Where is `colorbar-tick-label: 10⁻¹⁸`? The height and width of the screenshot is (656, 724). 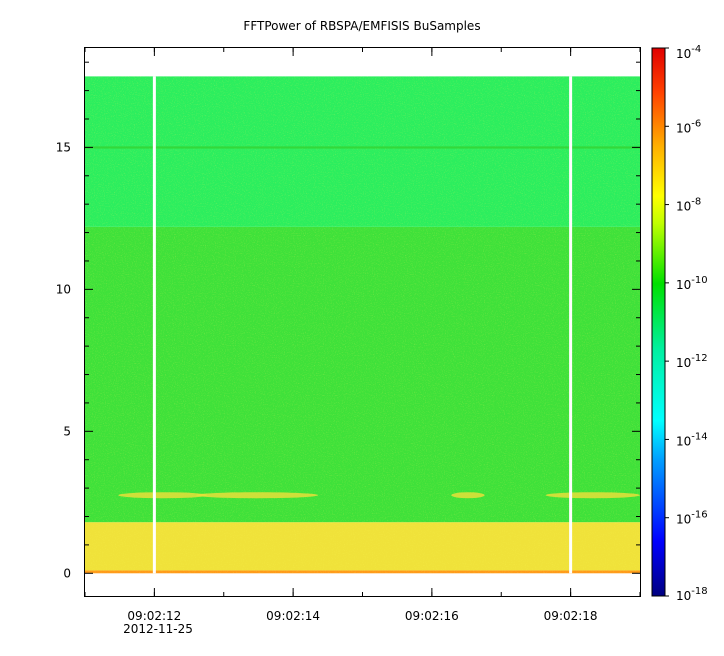
colorbar-tick-label: 10⁻¹⁸ is located at coordinates (692, 594).